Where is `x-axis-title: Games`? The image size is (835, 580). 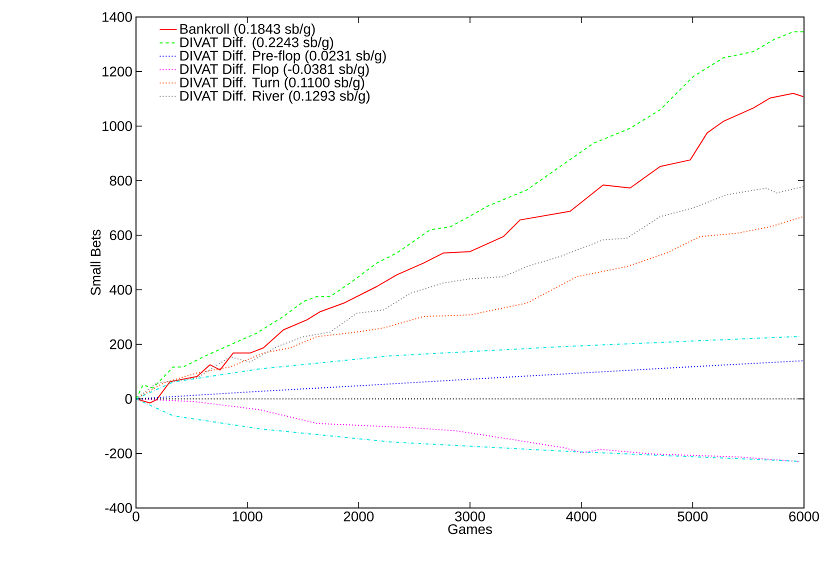
x-axis-title: Games is located at coordinates (470, 529).